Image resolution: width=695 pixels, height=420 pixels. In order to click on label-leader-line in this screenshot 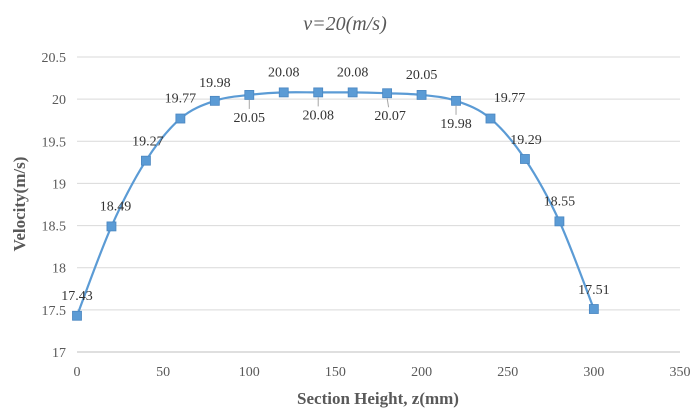, I will do `click(388, 103)`.